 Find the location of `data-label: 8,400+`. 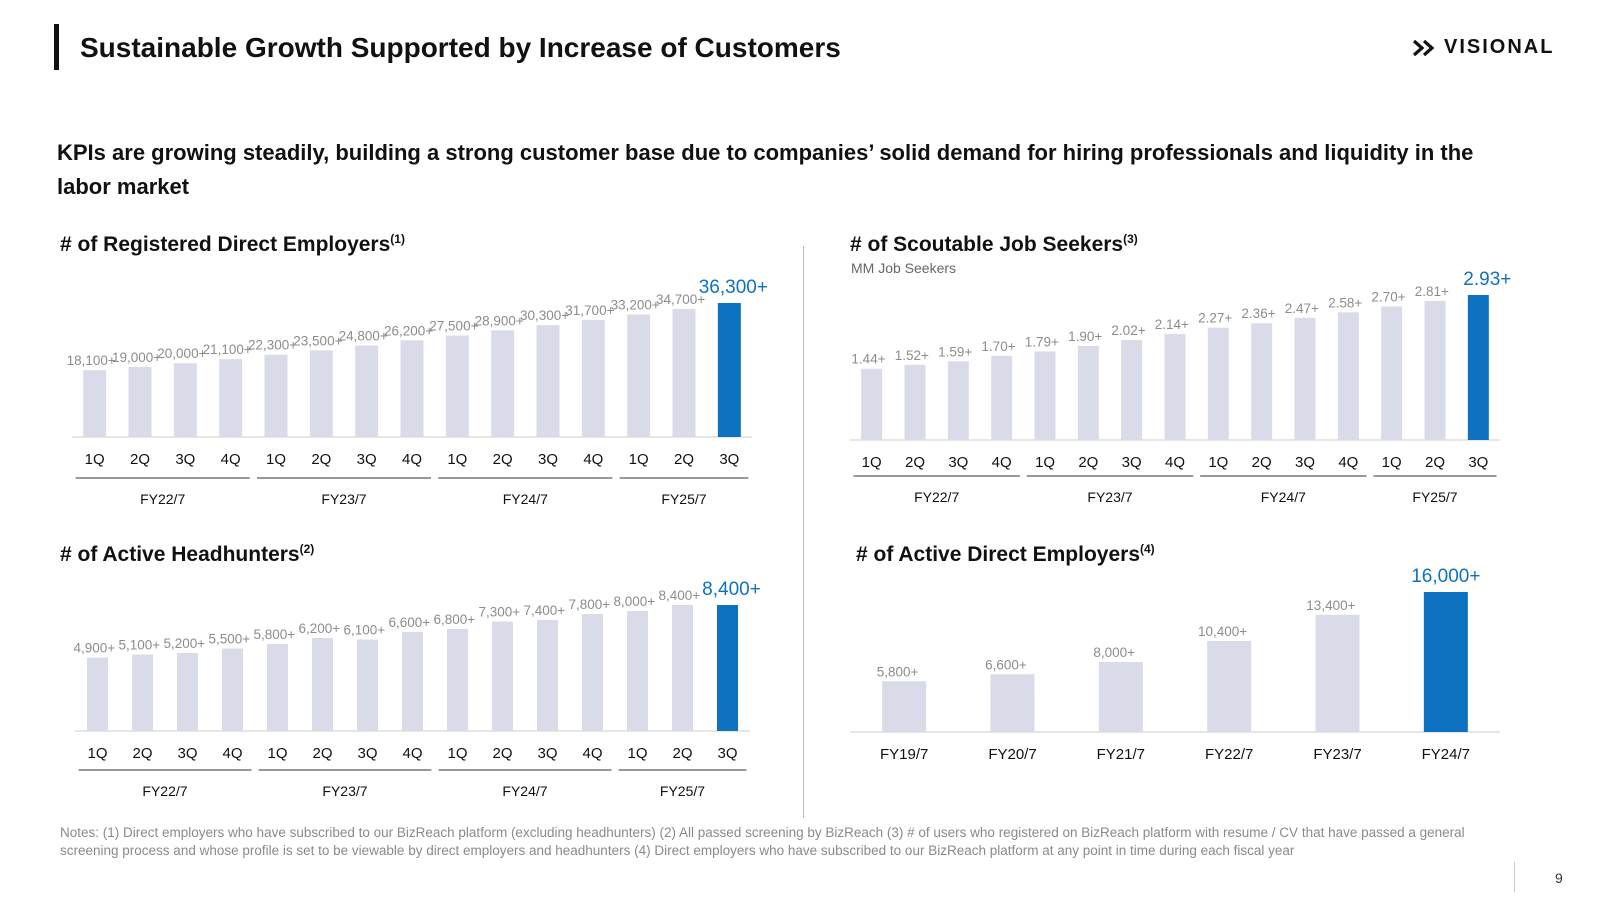

data-label: 8,400+ is located at coordinates (731, 589).